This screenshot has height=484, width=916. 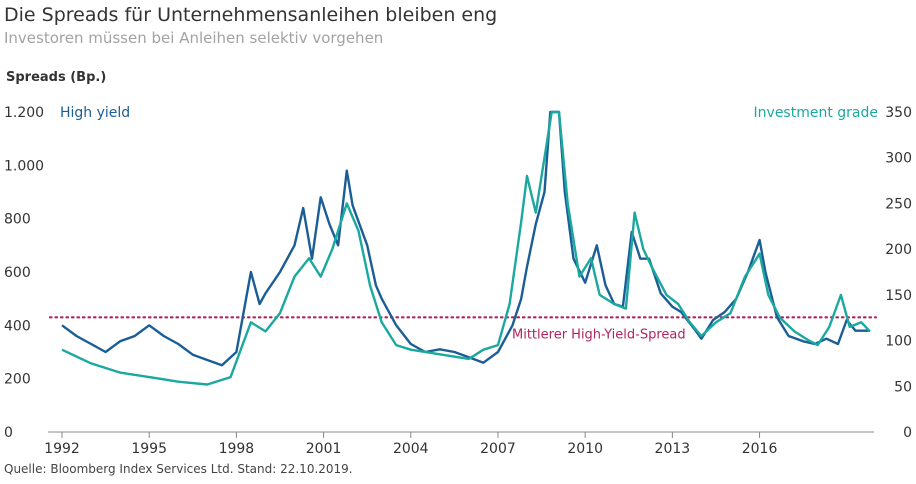 What do you see at coordinates (898, 204) in the screenshot?
I see `y-right-tick-label: 250` at bounding box center [898, 204].